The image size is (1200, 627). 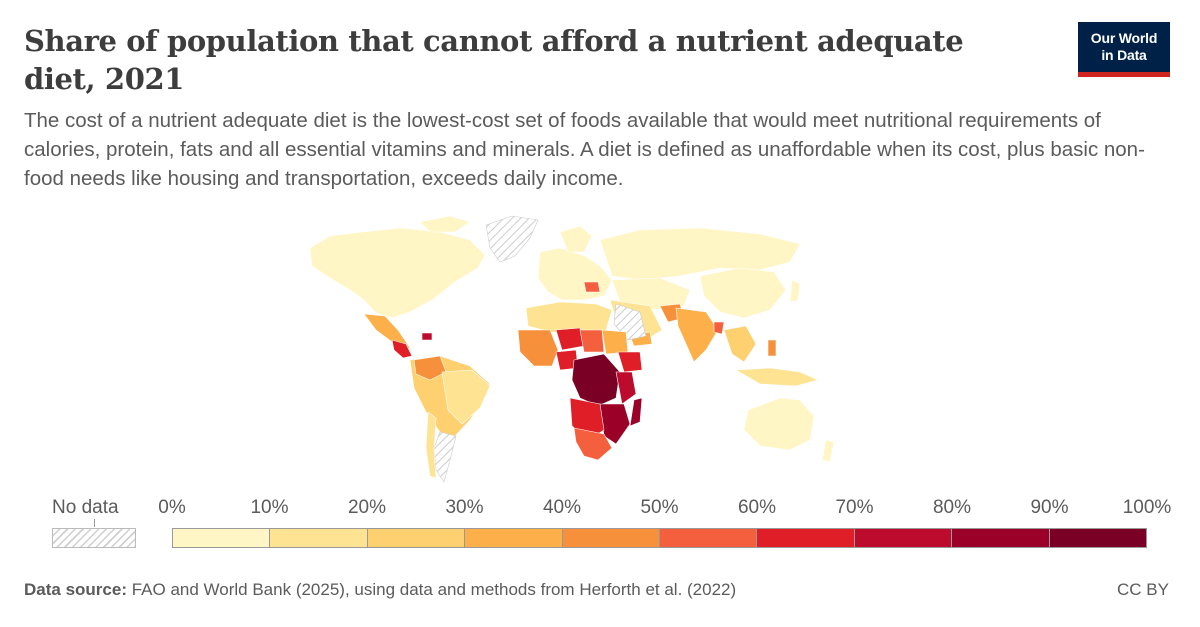 I want to click on map-sudan, so click(x=615, y=342).